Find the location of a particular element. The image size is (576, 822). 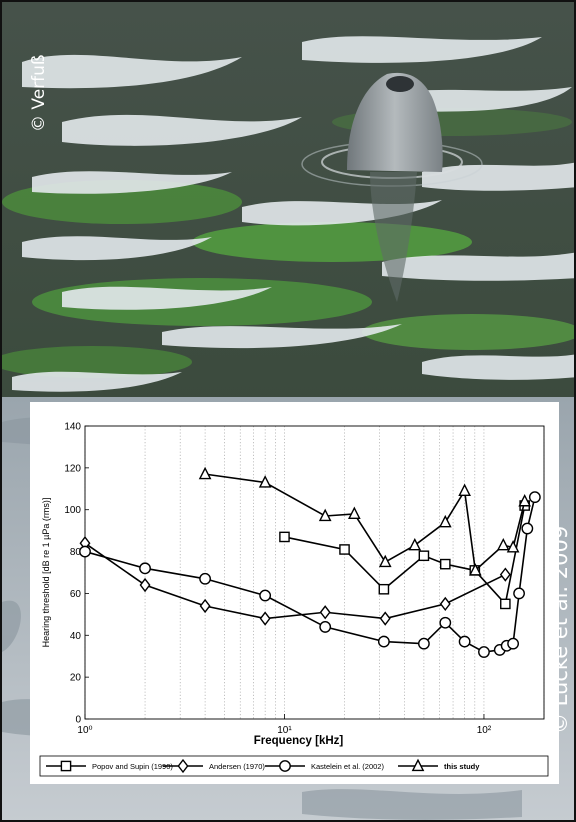

y-tick-label: 100 is located at coordinates (72, 510).